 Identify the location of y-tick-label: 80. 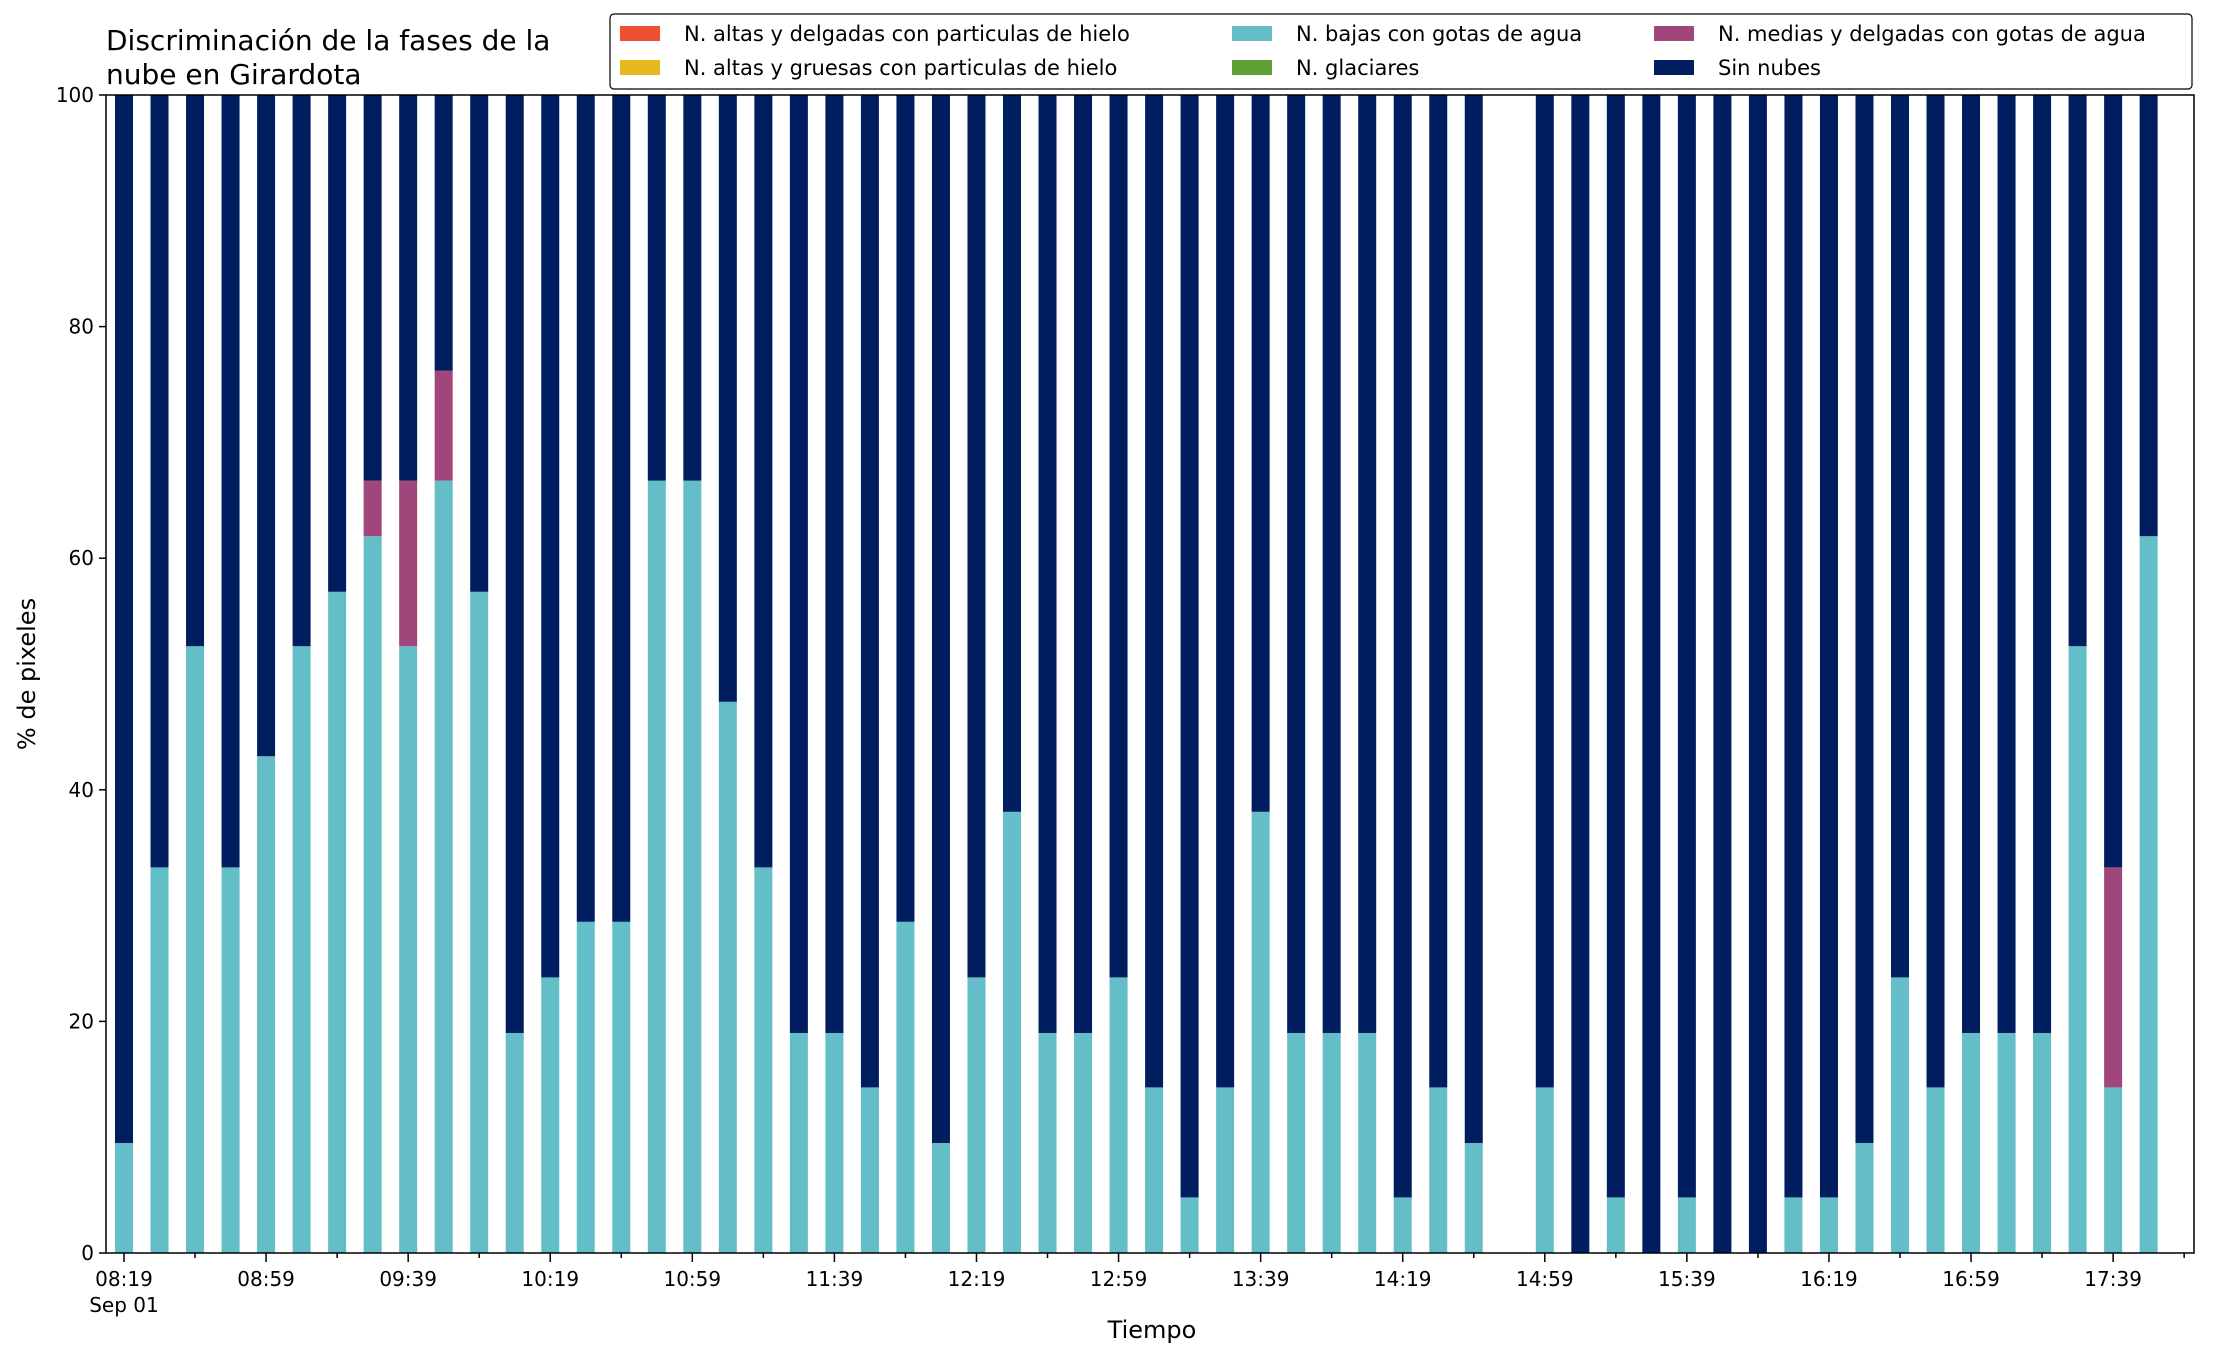
(81, 327).